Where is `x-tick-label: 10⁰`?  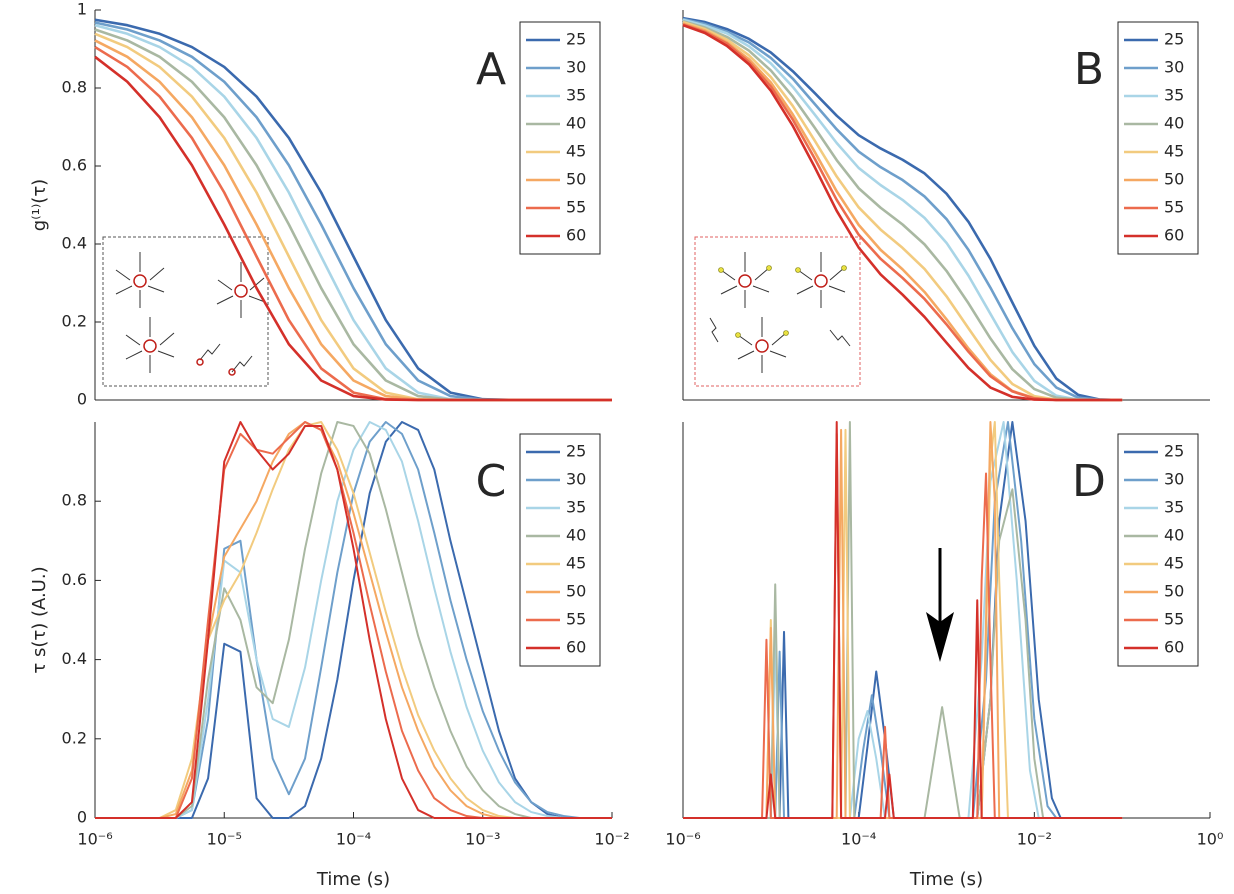 x-tick-label: 10⁰ is located at coordinates (1210, 839).